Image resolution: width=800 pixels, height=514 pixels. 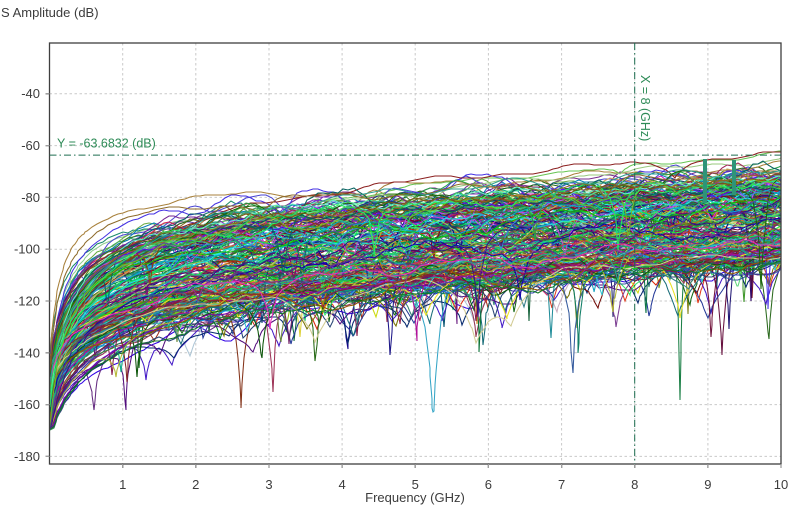 I want to click on svg-text: S Amplitude (dB), so click(x=50, y=12).